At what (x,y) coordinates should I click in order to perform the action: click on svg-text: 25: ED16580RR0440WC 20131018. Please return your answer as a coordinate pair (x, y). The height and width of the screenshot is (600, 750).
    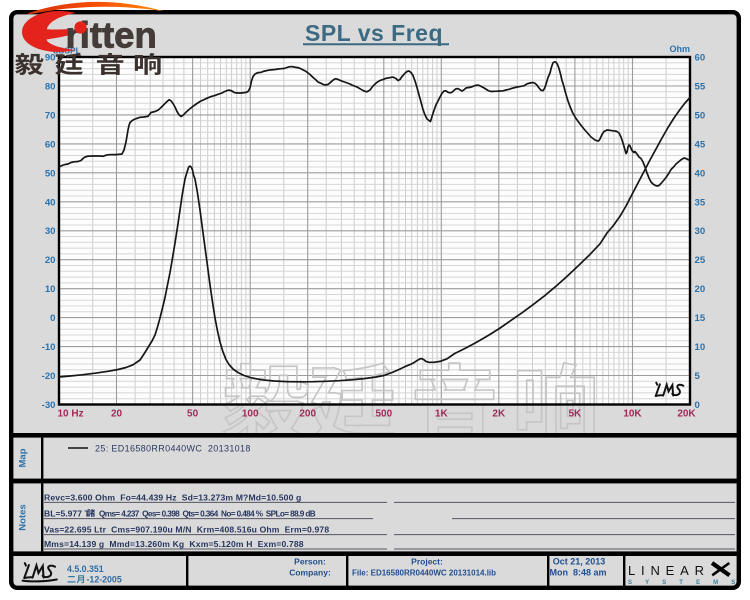
    Looking at the image, I should click on (173, 449).